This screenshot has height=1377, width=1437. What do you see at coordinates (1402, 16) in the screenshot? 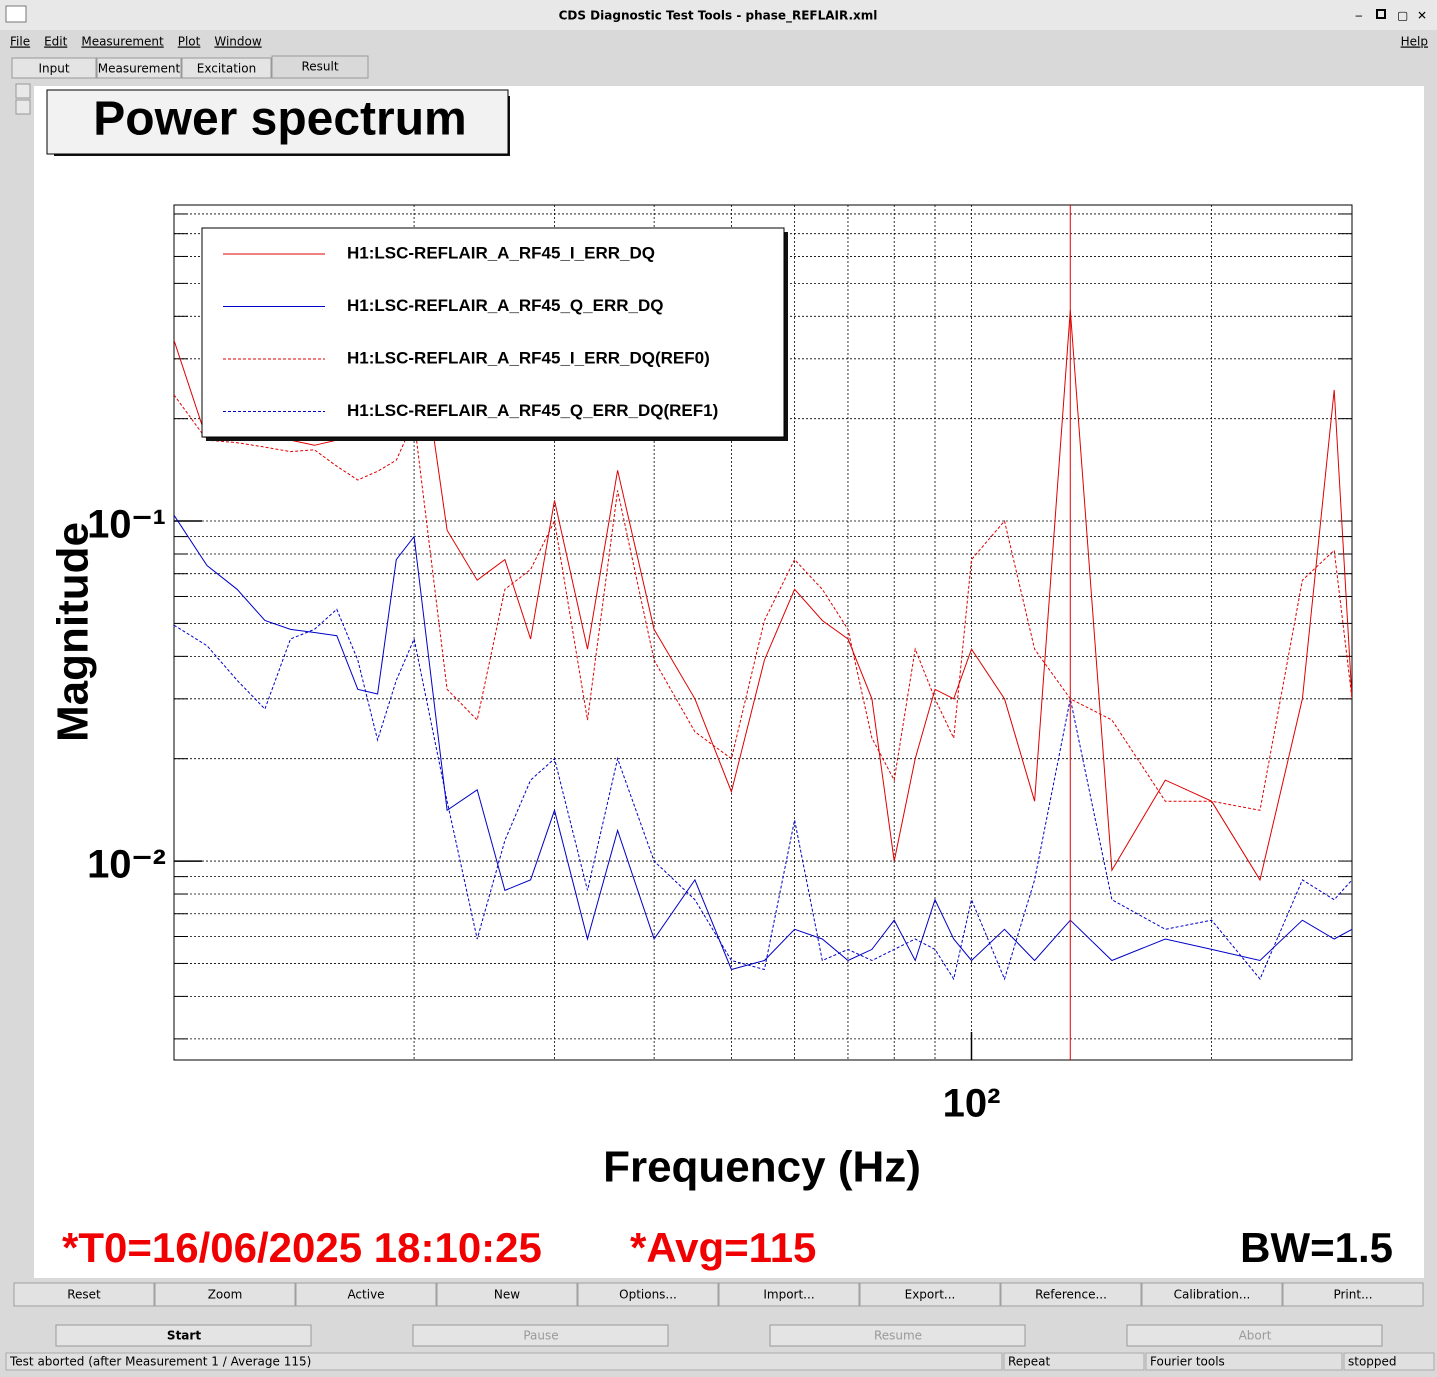
I see `maximize-alt: ▢` at bounding box center [1402, 16].